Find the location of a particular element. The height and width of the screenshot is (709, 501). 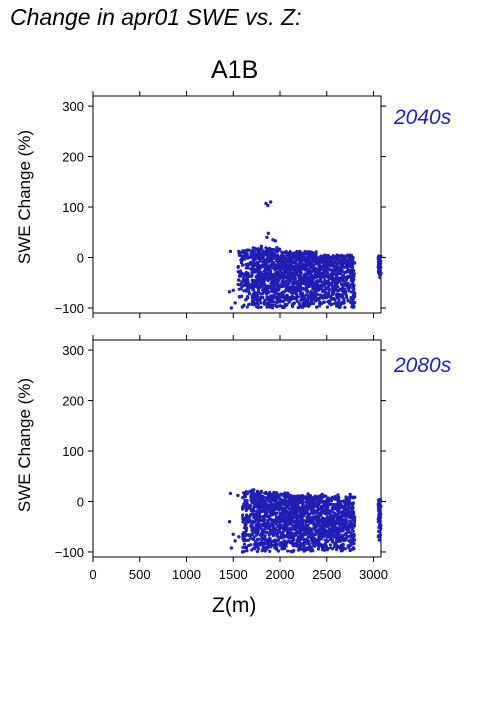

x-tick-label: 1000 is located at coordinates (186, 574).